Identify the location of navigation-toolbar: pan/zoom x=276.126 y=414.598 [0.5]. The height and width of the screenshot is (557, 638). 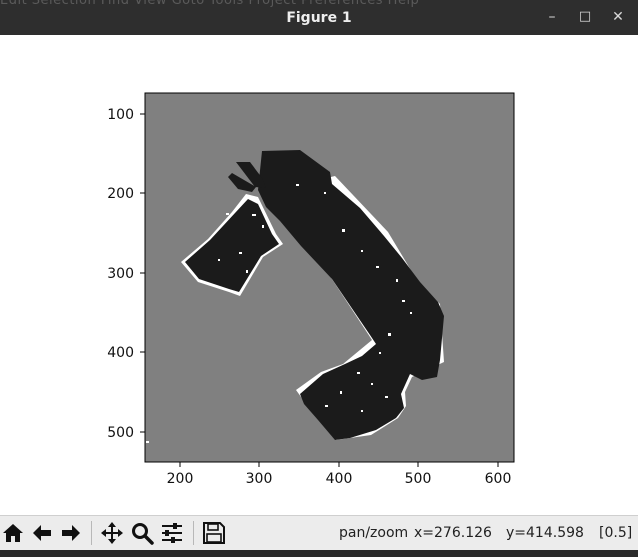
(319, 533).